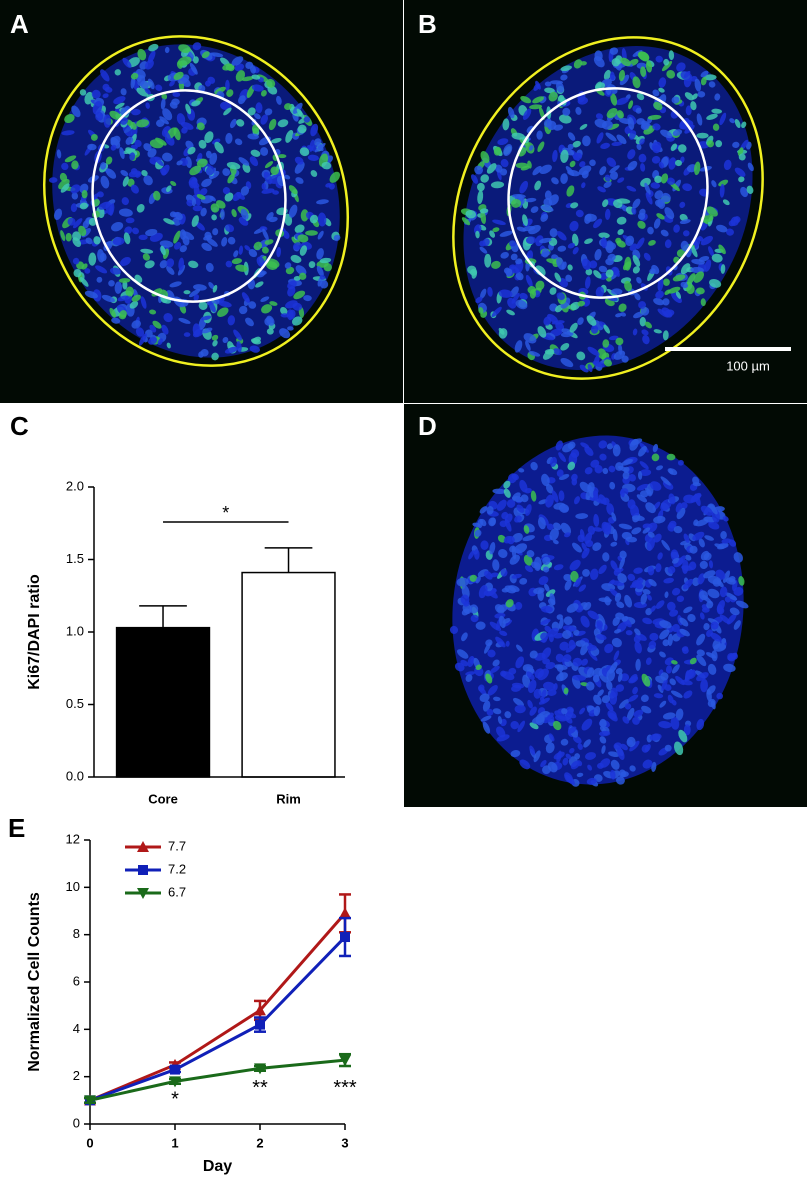 The height and width of the screenshot is (1182, 807). Describe the element at coordinates (163, 798) in the screenshot. I see `x-tick-label: Core` at that location.